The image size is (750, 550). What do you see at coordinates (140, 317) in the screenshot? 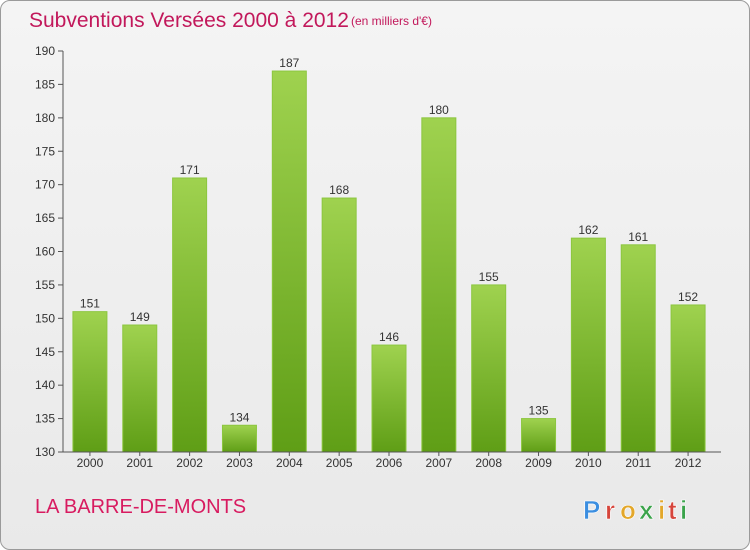
I see `value-label-2001: 149` at bounding box center [140, 317].